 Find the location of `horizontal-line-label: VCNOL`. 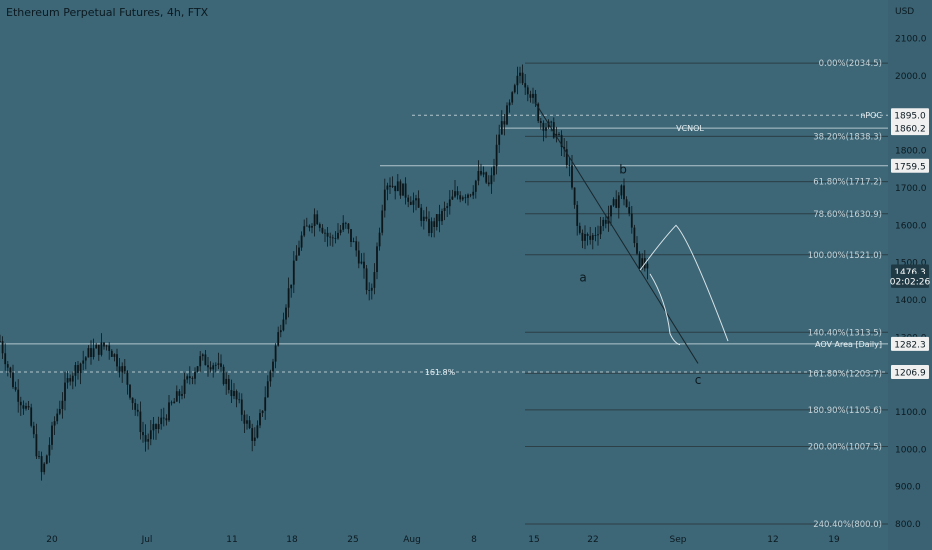

horizontal-line-label: VCNOL is located at coordinates (690, 128).